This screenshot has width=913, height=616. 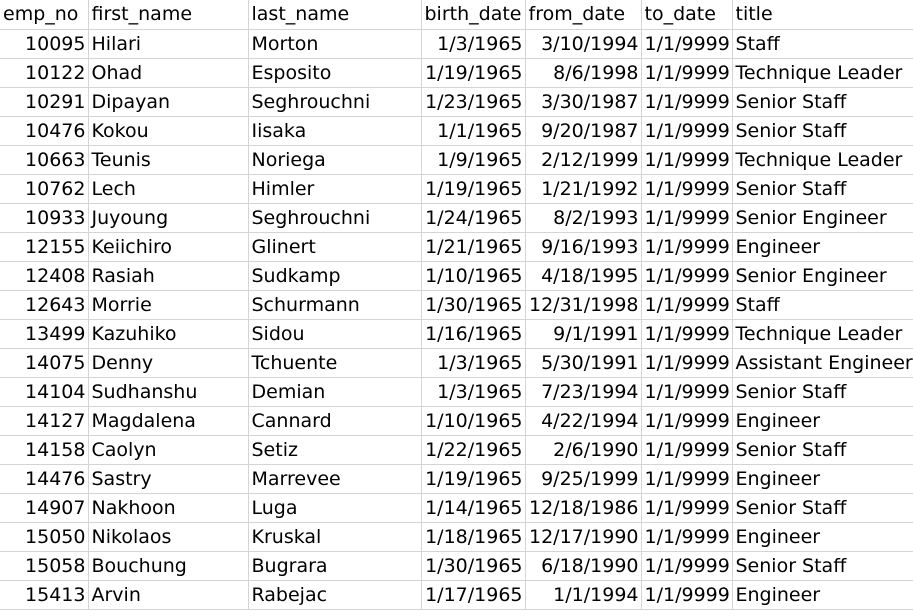 I want to click on header-cell-last-name: last_name, so click(x=335, y=15).